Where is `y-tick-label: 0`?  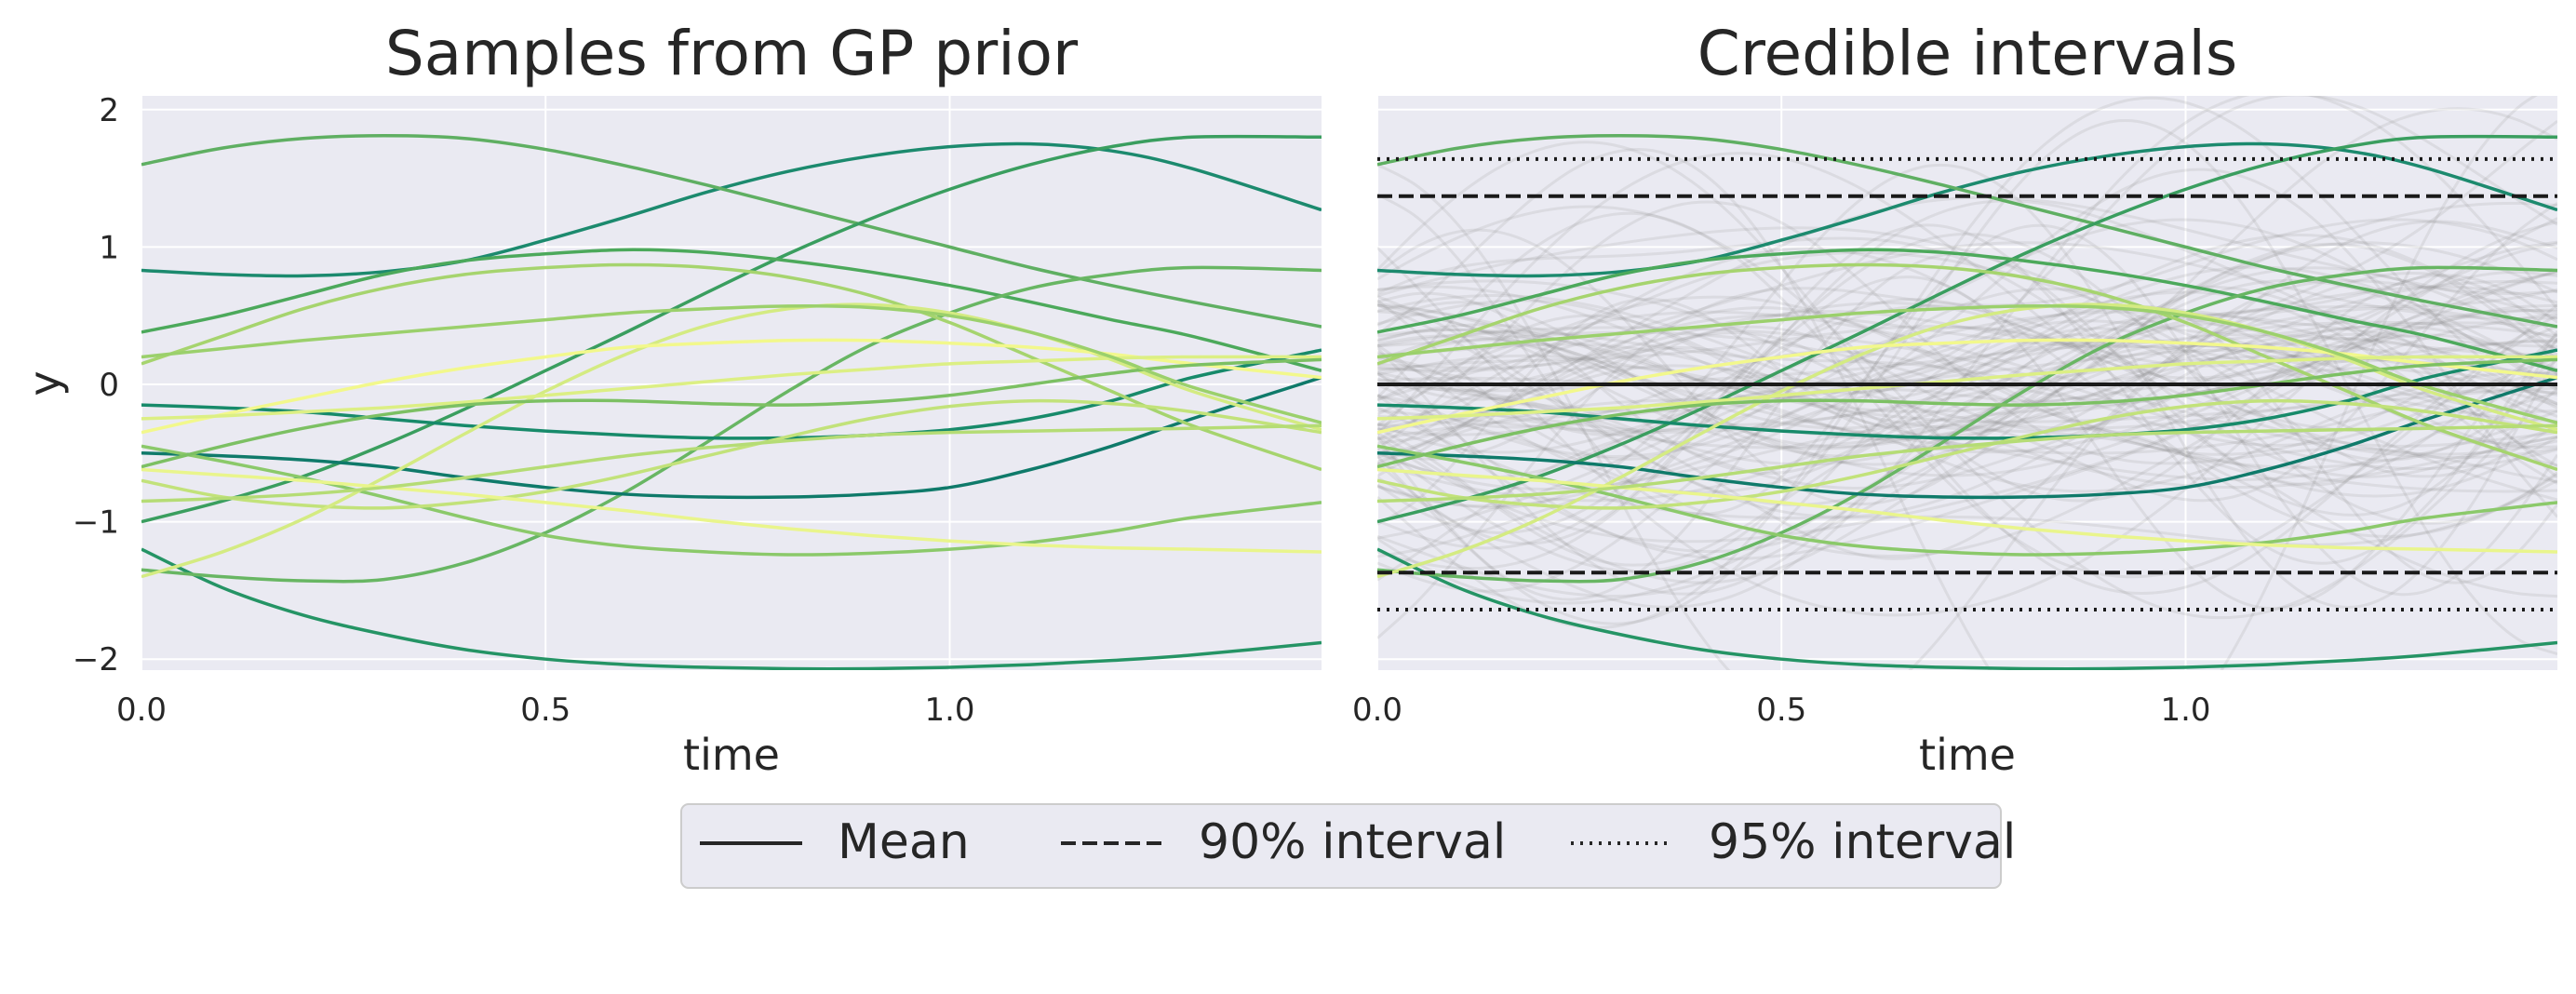
y-tick-label: 0 is located at coordinates (109, 385).